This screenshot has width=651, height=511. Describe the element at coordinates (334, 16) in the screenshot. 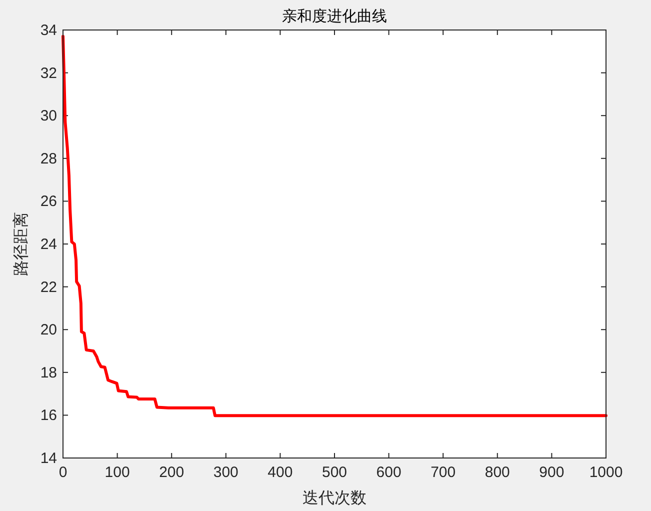

I see `chart-title: 亲和度进化曲线` at that location.